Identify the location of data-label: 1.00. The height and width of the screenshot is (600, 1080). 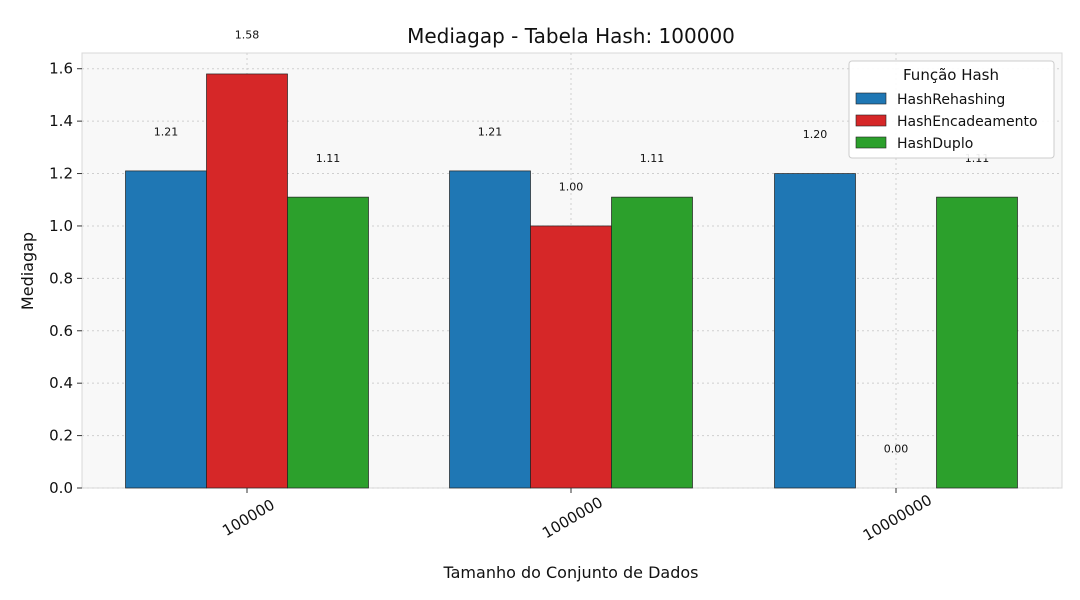
(571, 187).